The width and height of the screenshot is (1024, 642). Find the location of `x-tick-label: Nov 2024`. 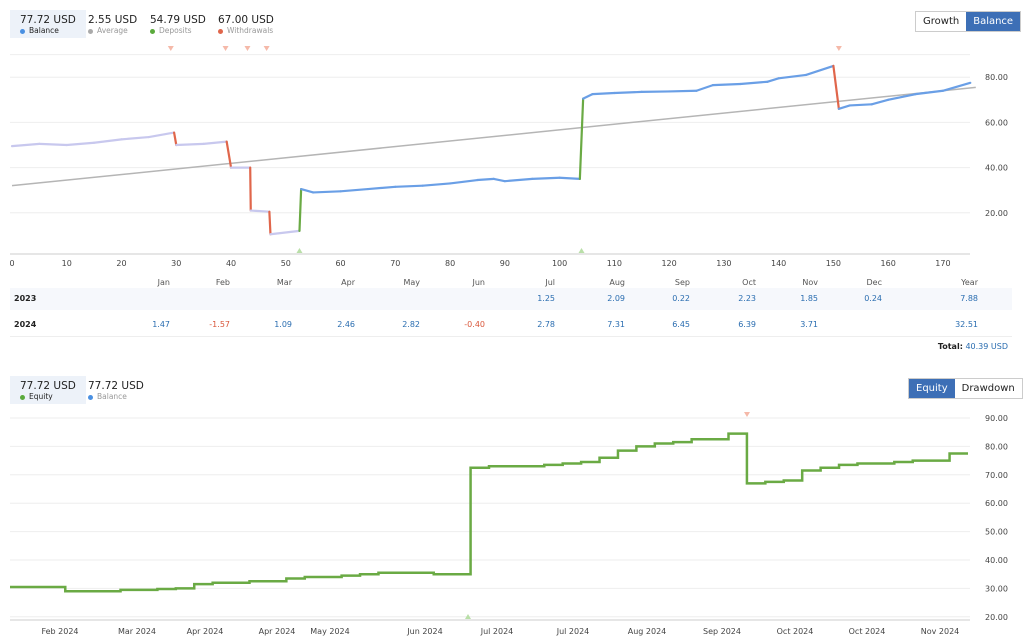

x-tick-label: Nov 2024 is located at coordinates (940, 631).